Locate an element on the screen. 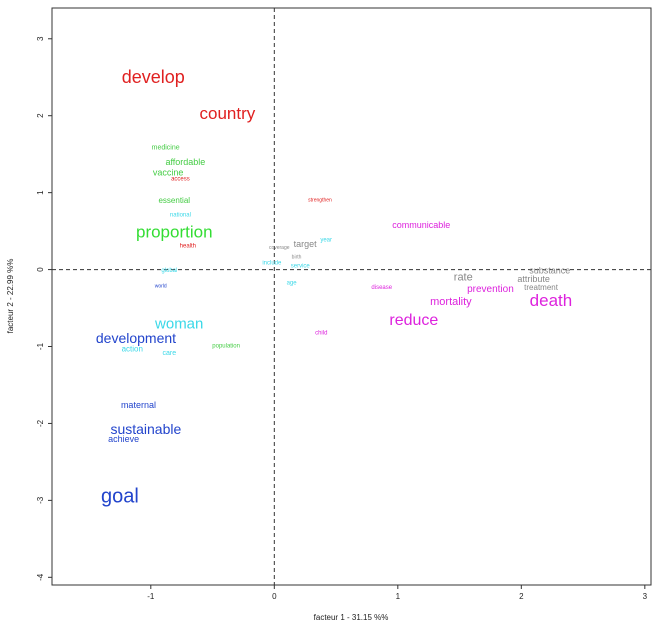  word-label-development: development is located at coordinates (136, 338).